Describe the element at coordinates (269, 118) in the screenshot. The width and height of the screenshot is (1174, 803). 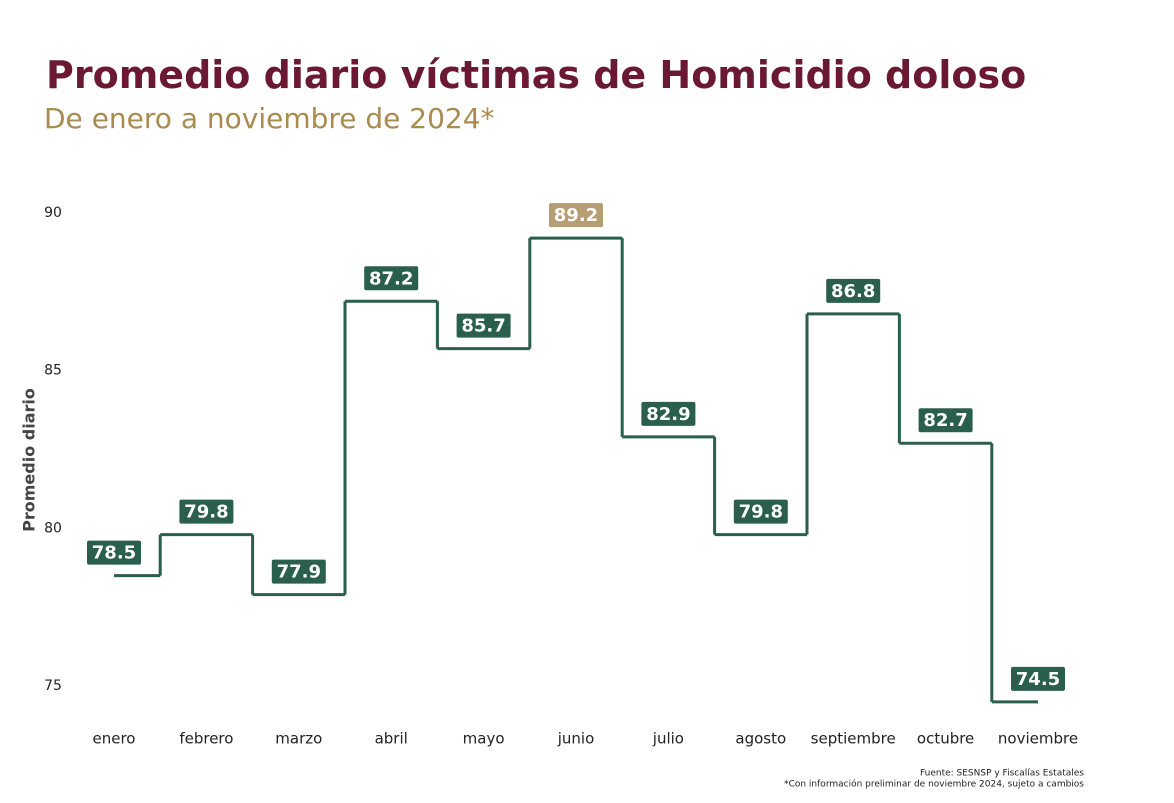
I see `chart-subtitle: De enero a noviembre de 2024*` at that location.